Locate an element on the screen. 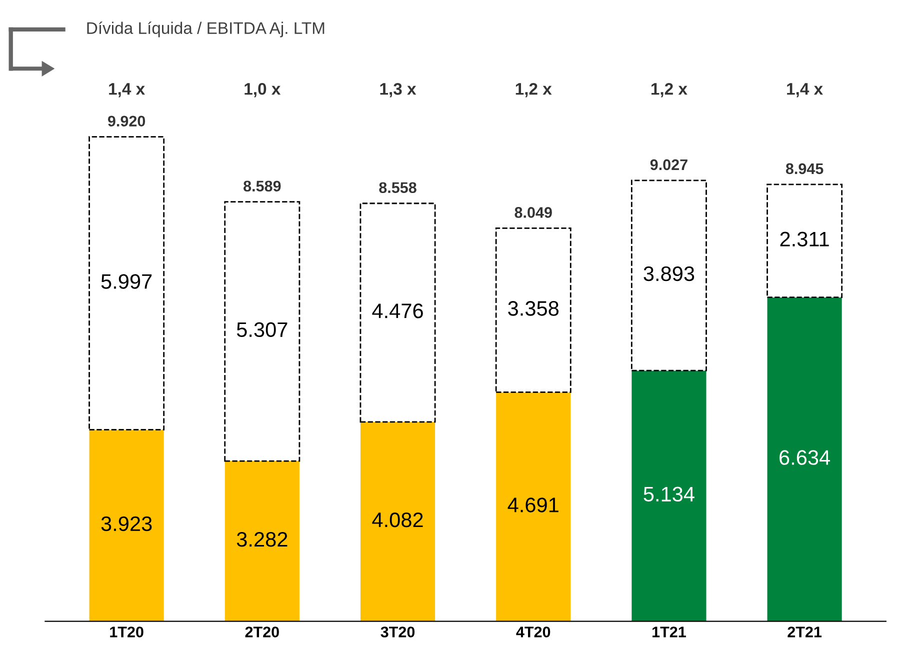  data-label: 5.134 is located at coordinates (669, 494).